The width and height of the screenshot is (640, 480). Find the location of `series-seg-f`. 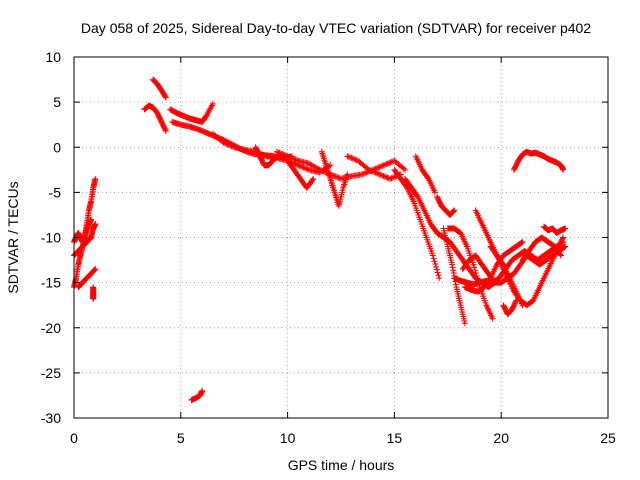

series-seg-f is located at coordinates (155, 118).